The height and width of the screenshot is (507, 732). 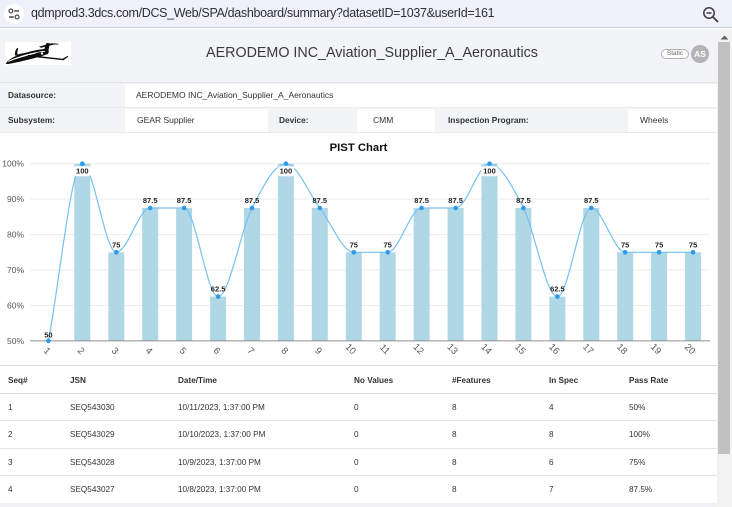 What do you see at coordinates (384, 349) in the screenshot?
I see `svg-text: 11` at bounding box center [384, 349].